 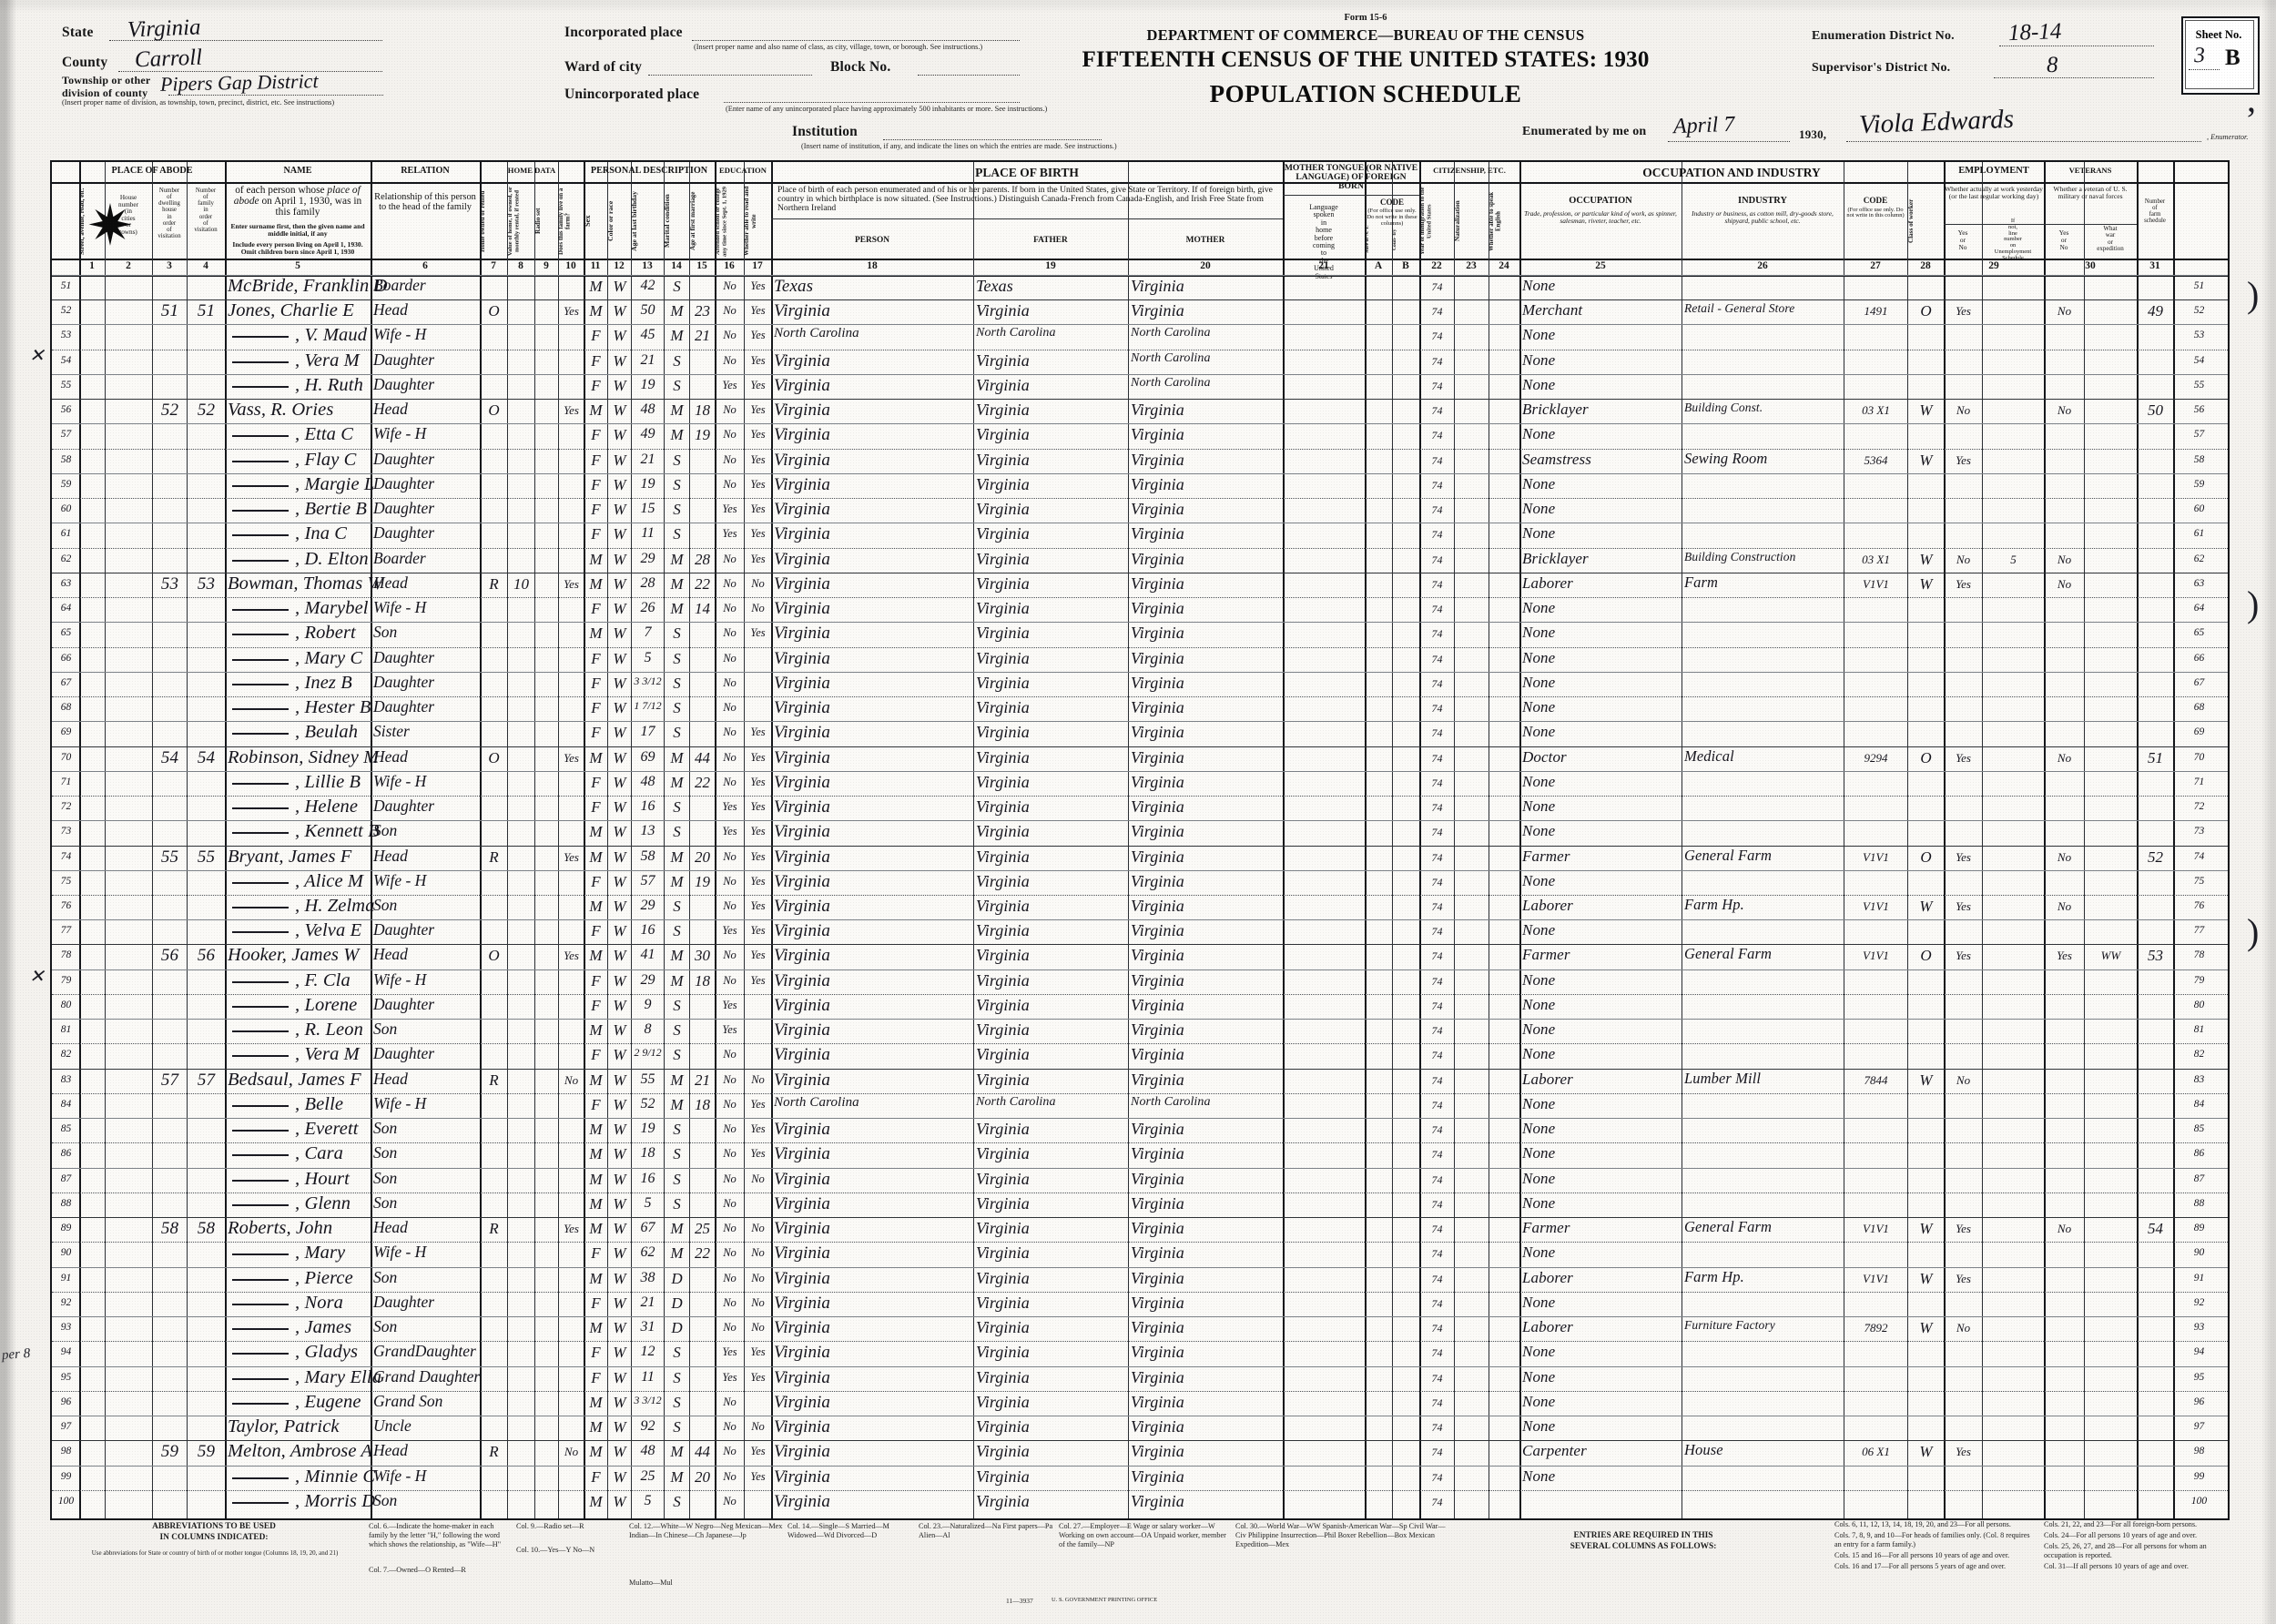 What do you see at coordinates (1426, 221) in the screenshot?
I see `col-header-year-immigration: Year of immigration to the United States` at bounding box center [1426, 221].